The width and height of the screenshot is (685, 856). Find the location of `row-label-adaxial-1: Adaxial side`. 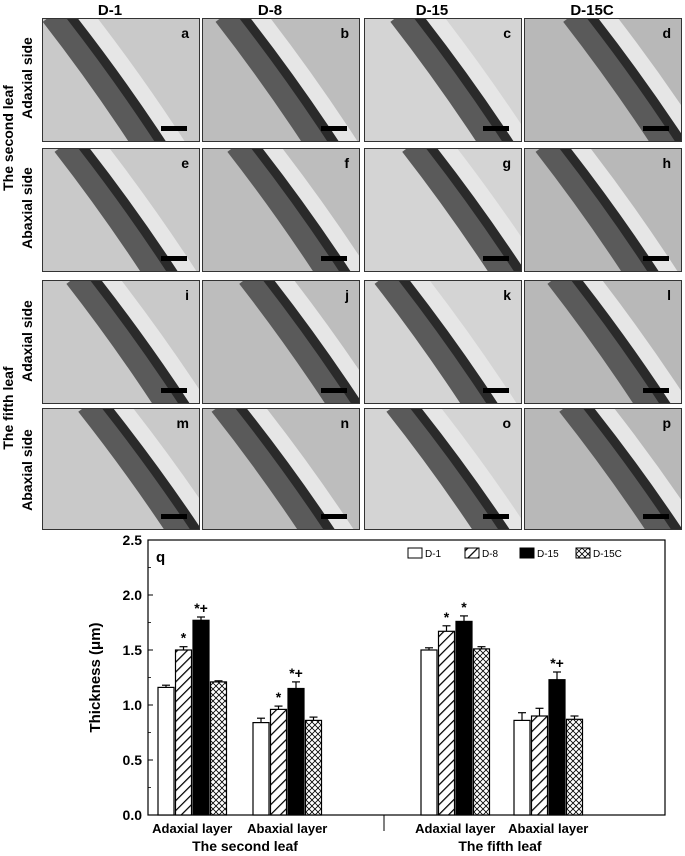

row-label-adaxial-1: Adaxial side is located at coordinates (27, 78).